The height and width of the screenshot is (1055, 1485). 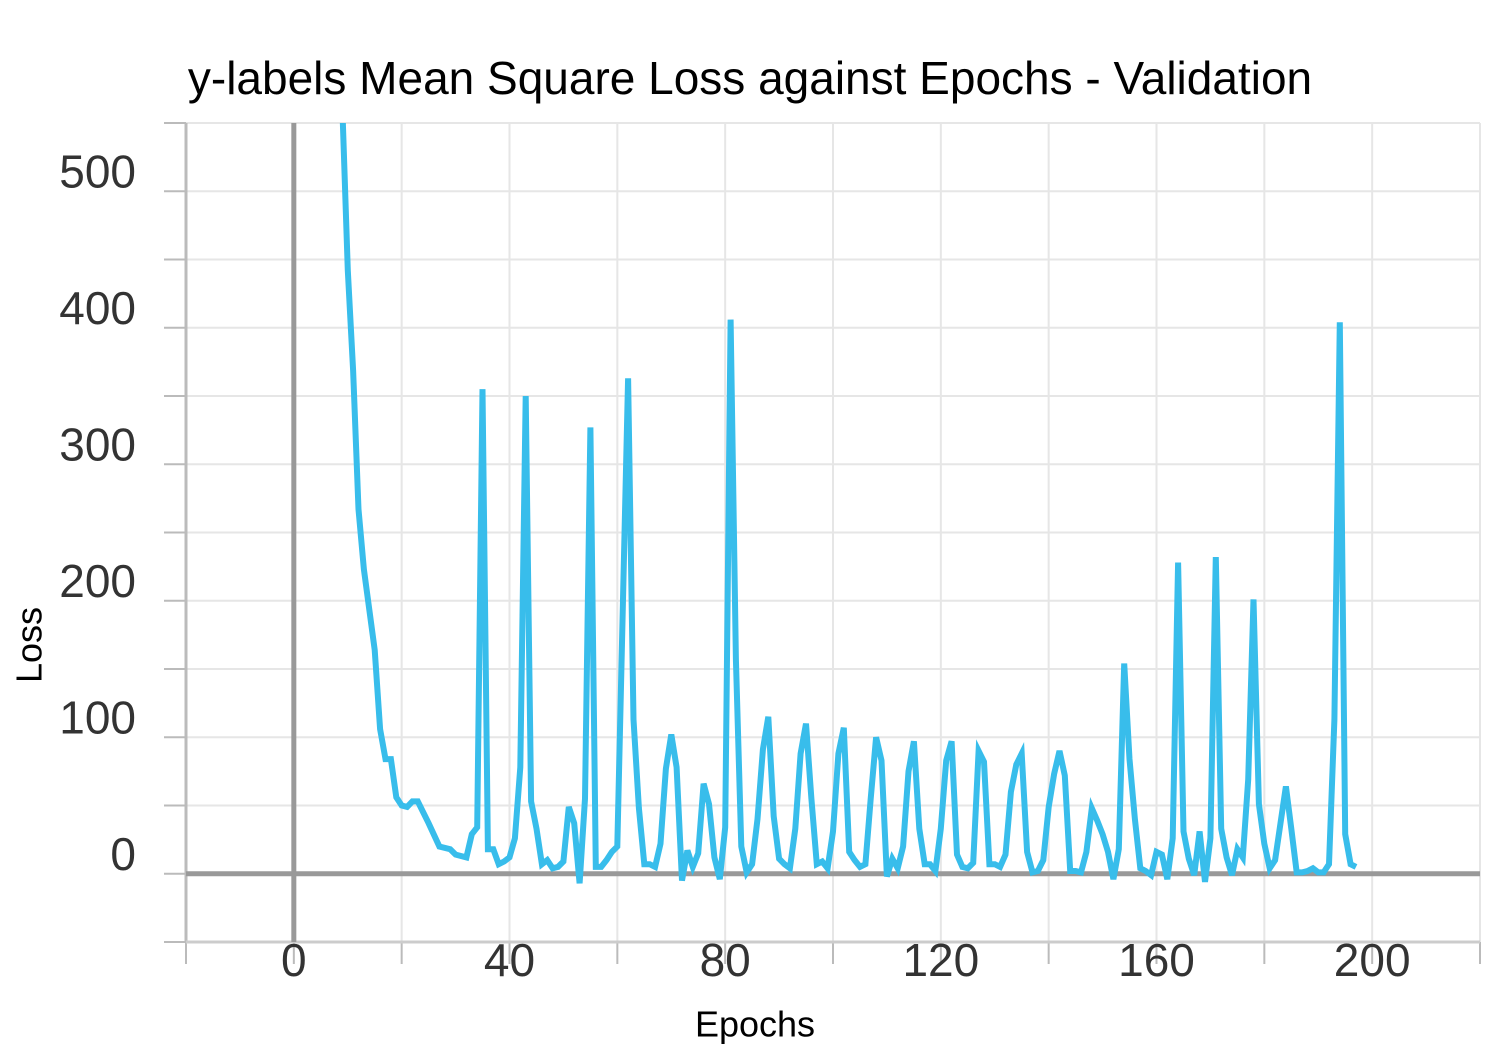 I want to click on y-tick-label: 0, so click(x=123, y=854).